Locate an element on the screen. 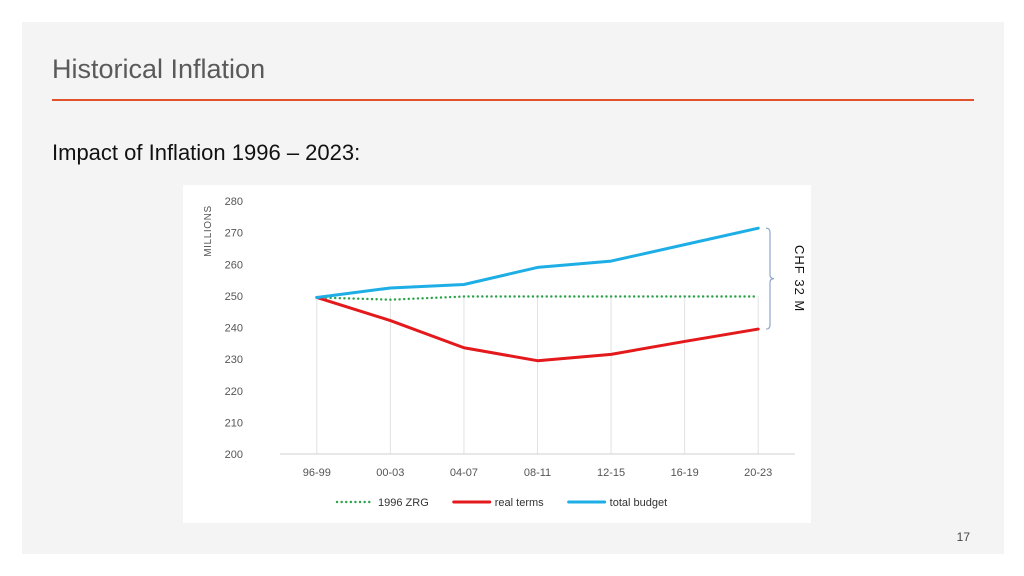  x-tick-label: 08-11 is located at coordinates (537, 473).